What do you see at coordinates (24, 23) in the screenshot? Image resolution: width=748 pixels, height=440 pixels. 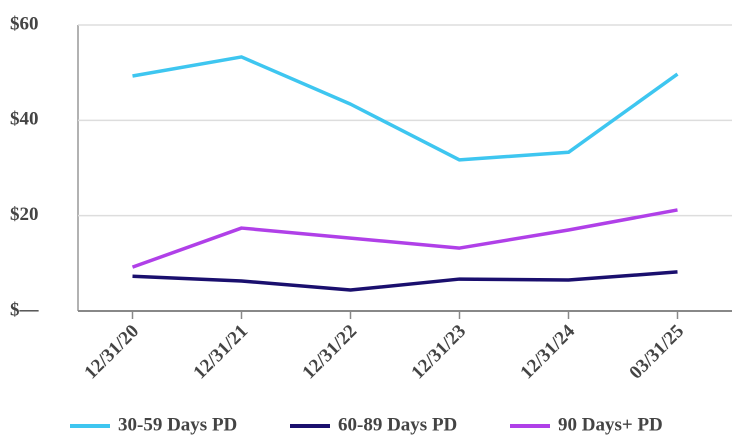 I see `y-tick-label: $60` at bounding box center [24, 23].